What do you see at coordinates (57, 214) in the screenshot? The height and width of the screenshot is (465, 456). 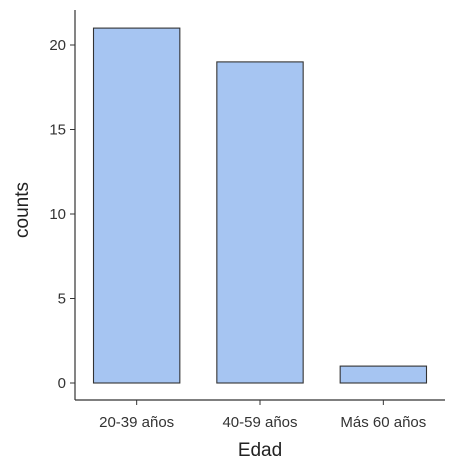 I see `y-tick-label: 10` at bounding box center [57, 214].